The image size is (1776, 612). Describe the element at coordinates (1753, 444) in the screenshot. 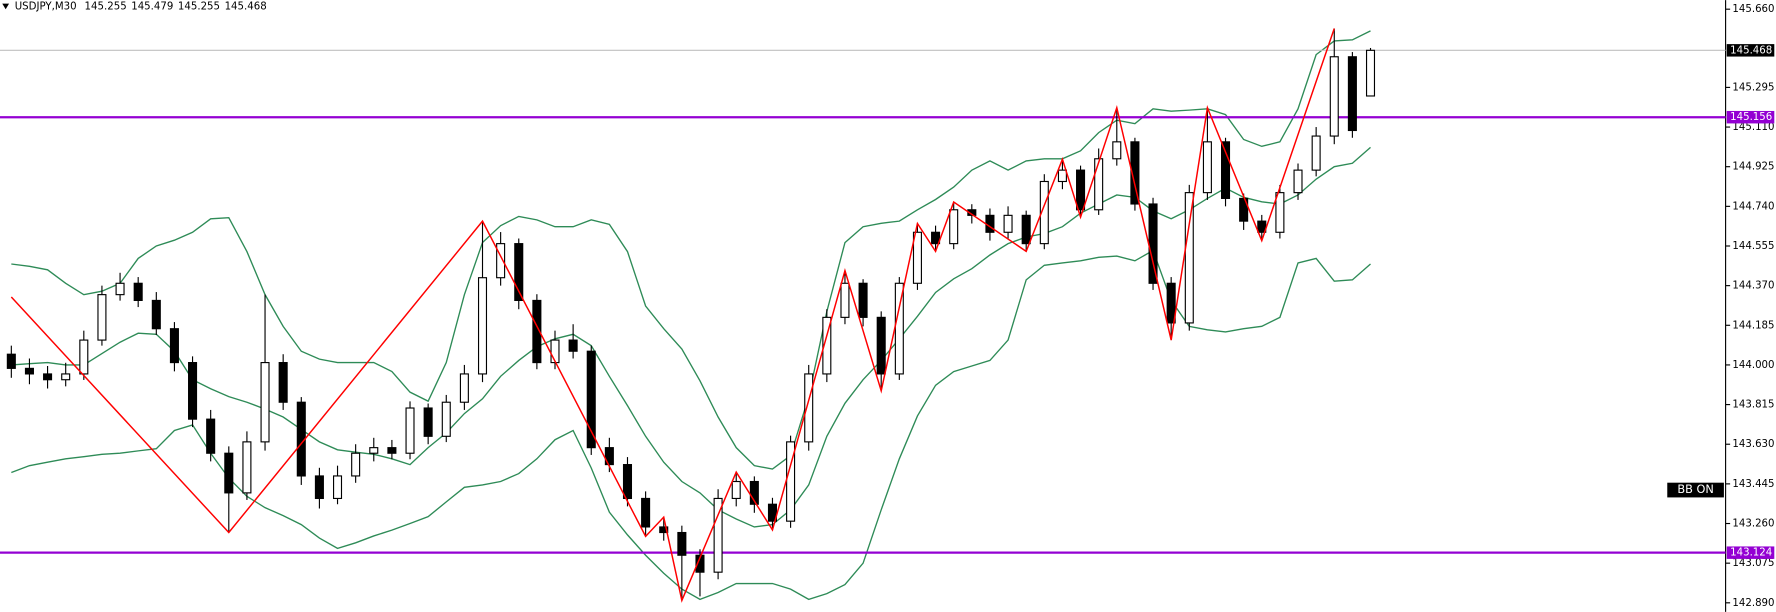

I see `y-tick-label: 143.630` at that location.